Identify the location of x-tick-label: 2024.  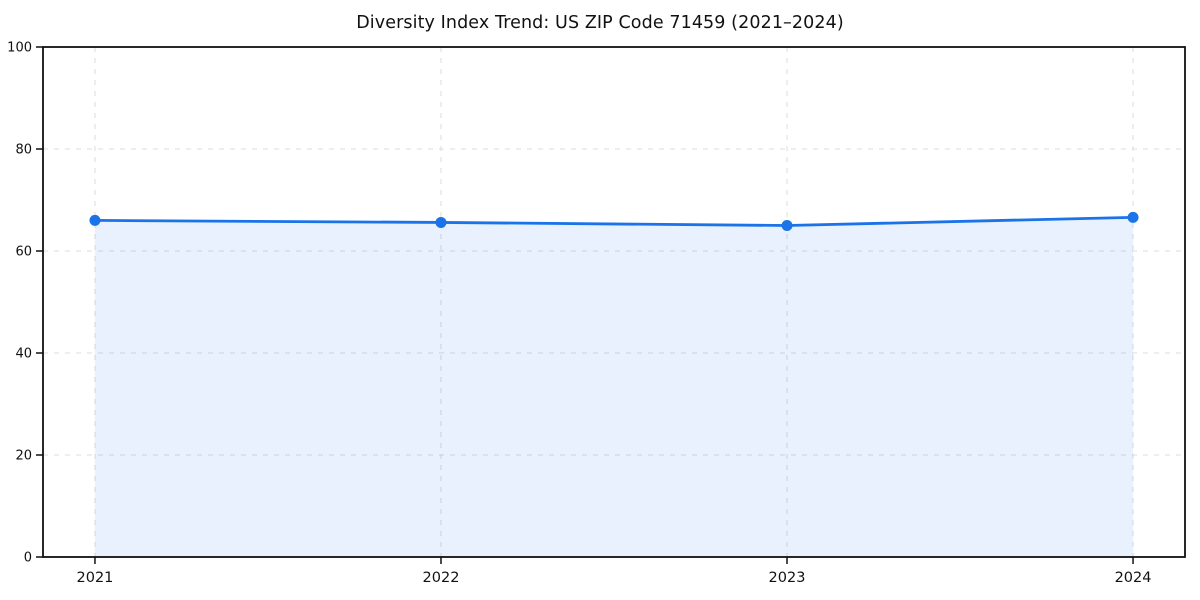
(1133, 578).